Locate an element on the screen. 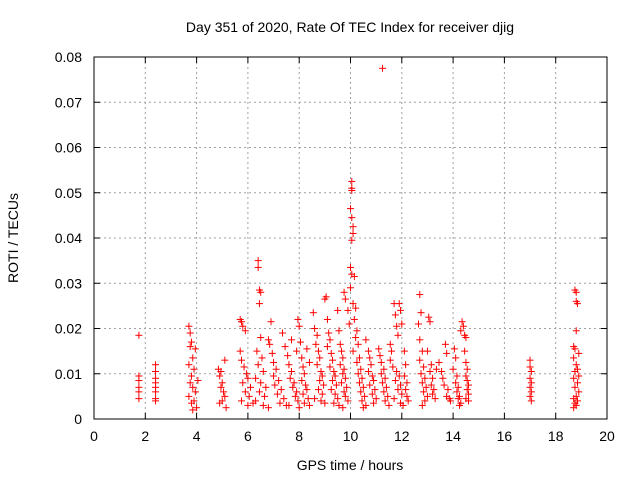 Image resolution: width=640 pixels, height=480 pixels. x-tick-label: 2 is located at coordinates (145, 436).